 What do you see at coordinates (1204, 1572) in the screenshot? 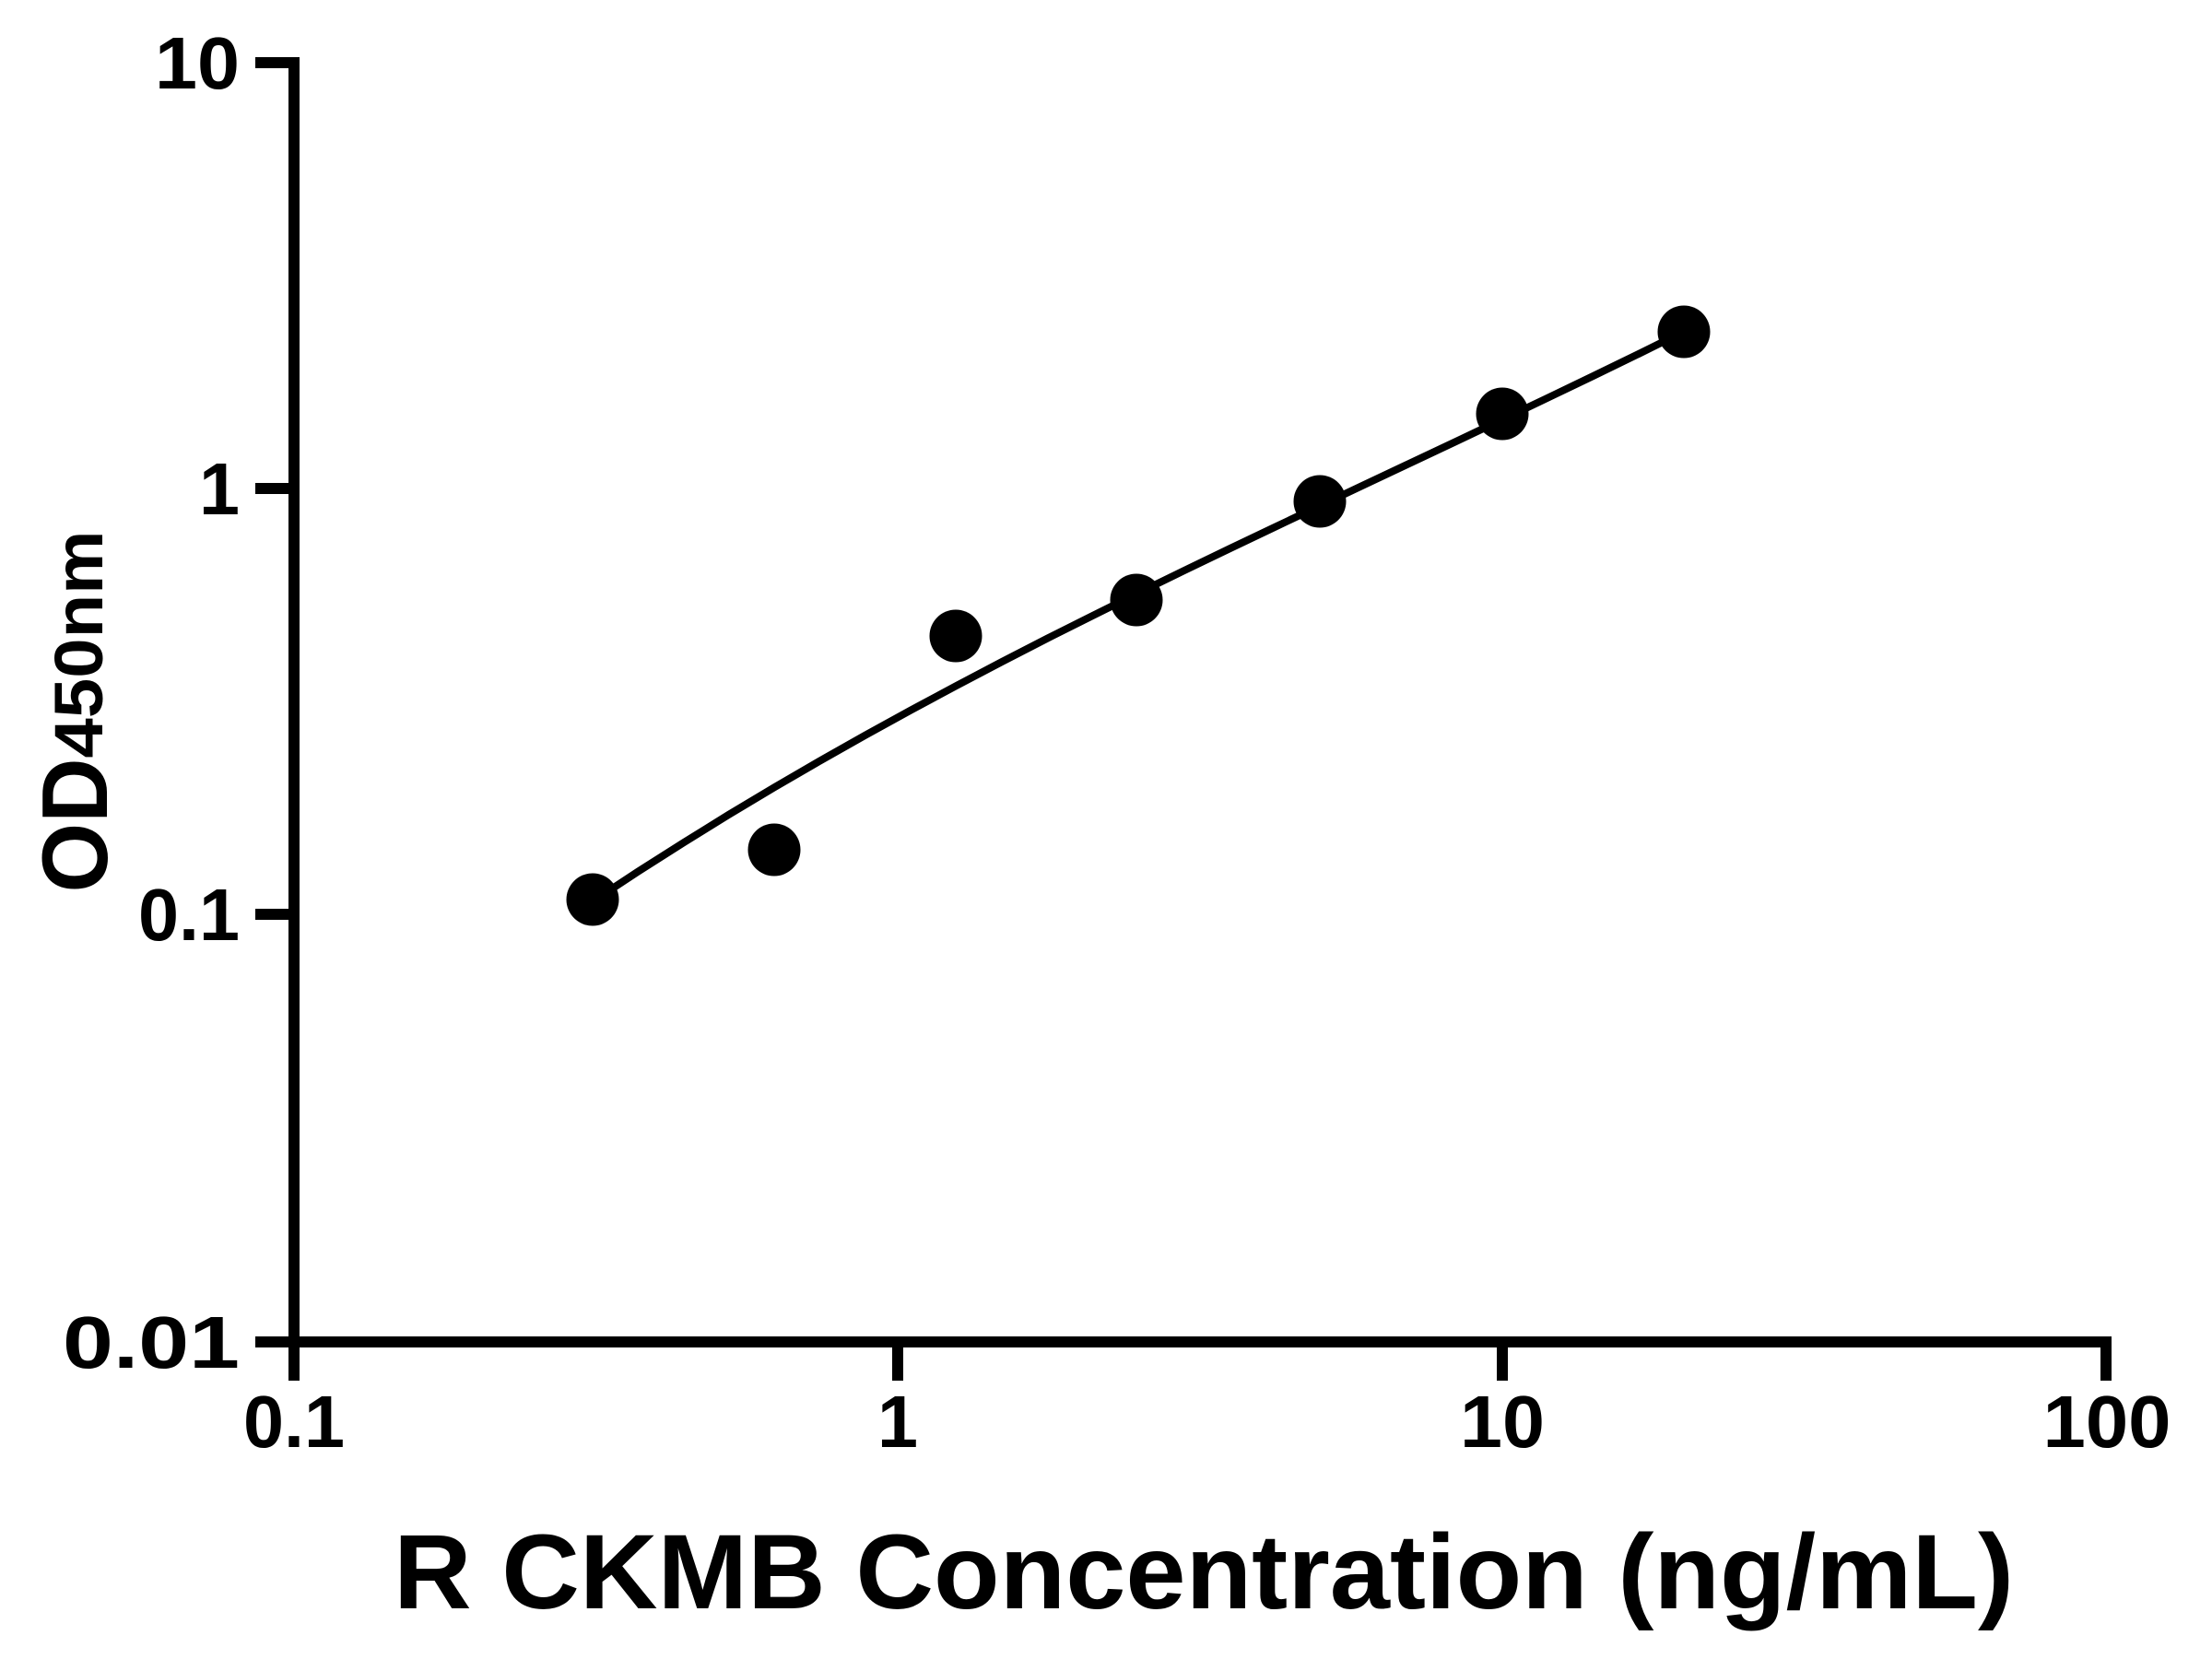
I see `svg-text: R CKMB Concentration (ng/mL)` at bounding box center [1204, 1572].